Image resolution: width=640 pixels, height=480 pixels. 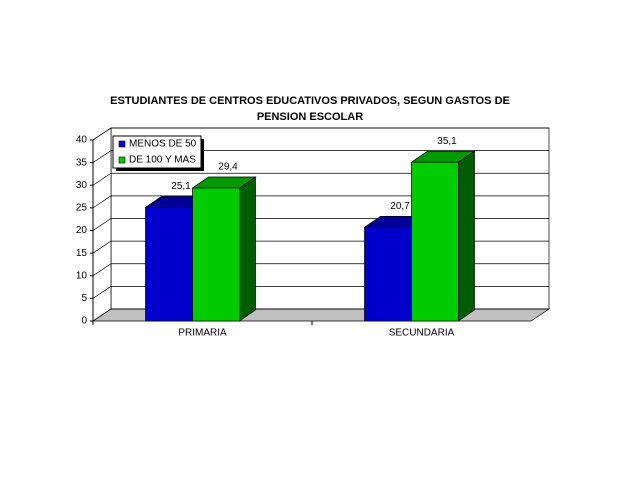 I want to click on y-tick-label: 15, so click(x=82, y=253).